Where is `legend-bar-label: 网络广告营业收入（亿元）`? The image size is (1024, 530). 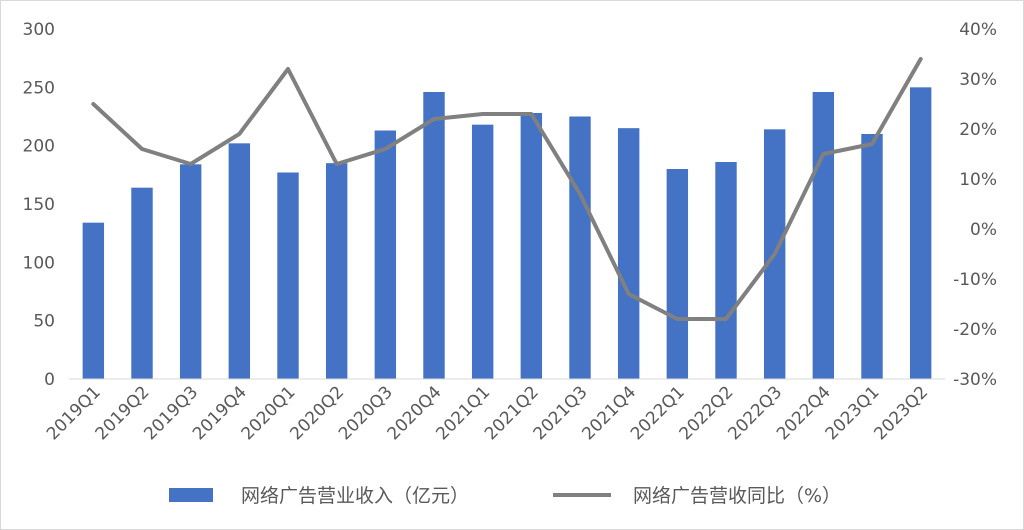
legend-bar-label: 网络广告营业收入（亿元） is located at coordinates (355, 496).